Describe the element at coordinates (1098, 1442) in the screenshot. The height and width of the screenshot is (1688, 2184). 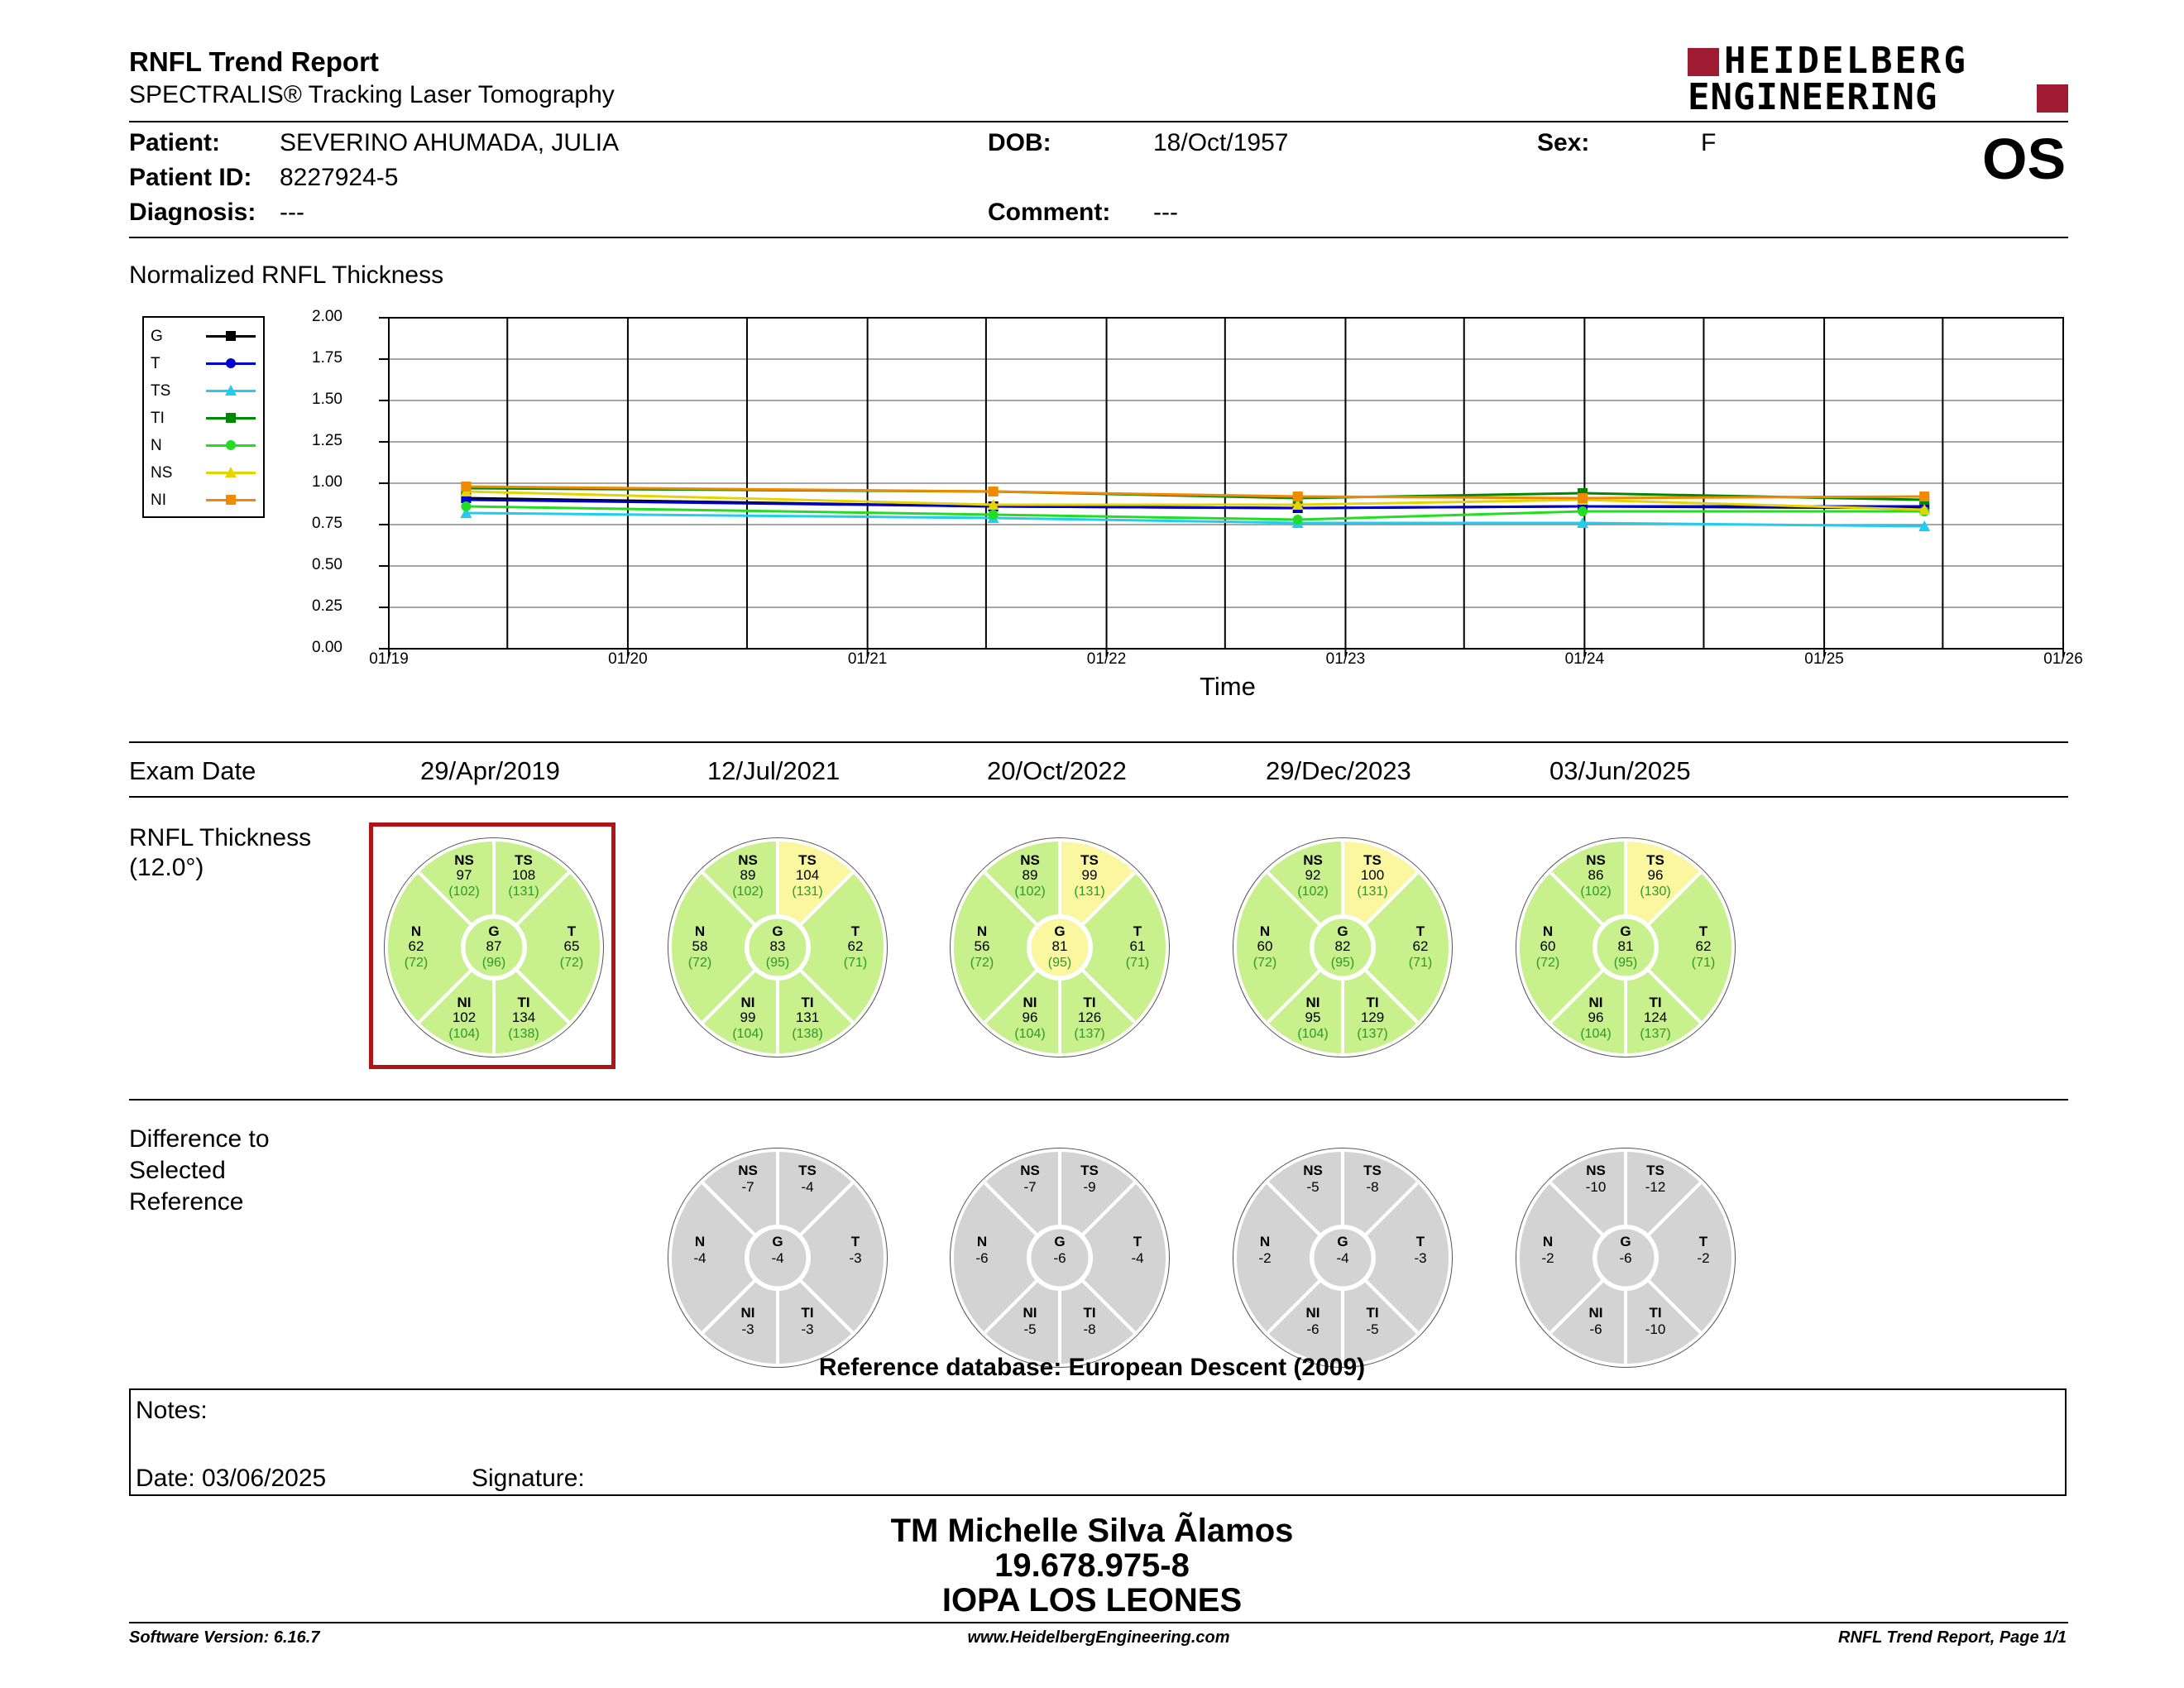
I see `notes-box` at that location.